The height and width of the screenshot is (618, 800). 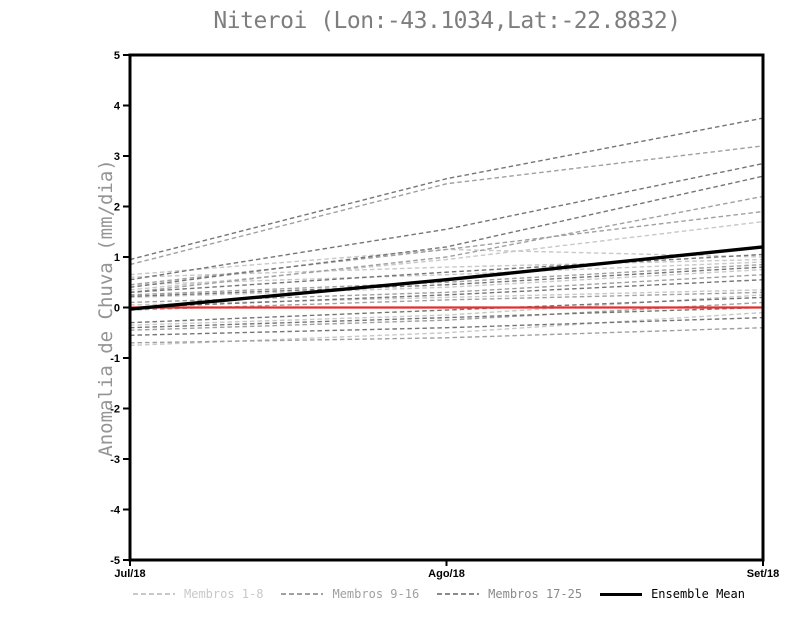 I want to click on y-tick-label: -5, so click(x=115, y=561).